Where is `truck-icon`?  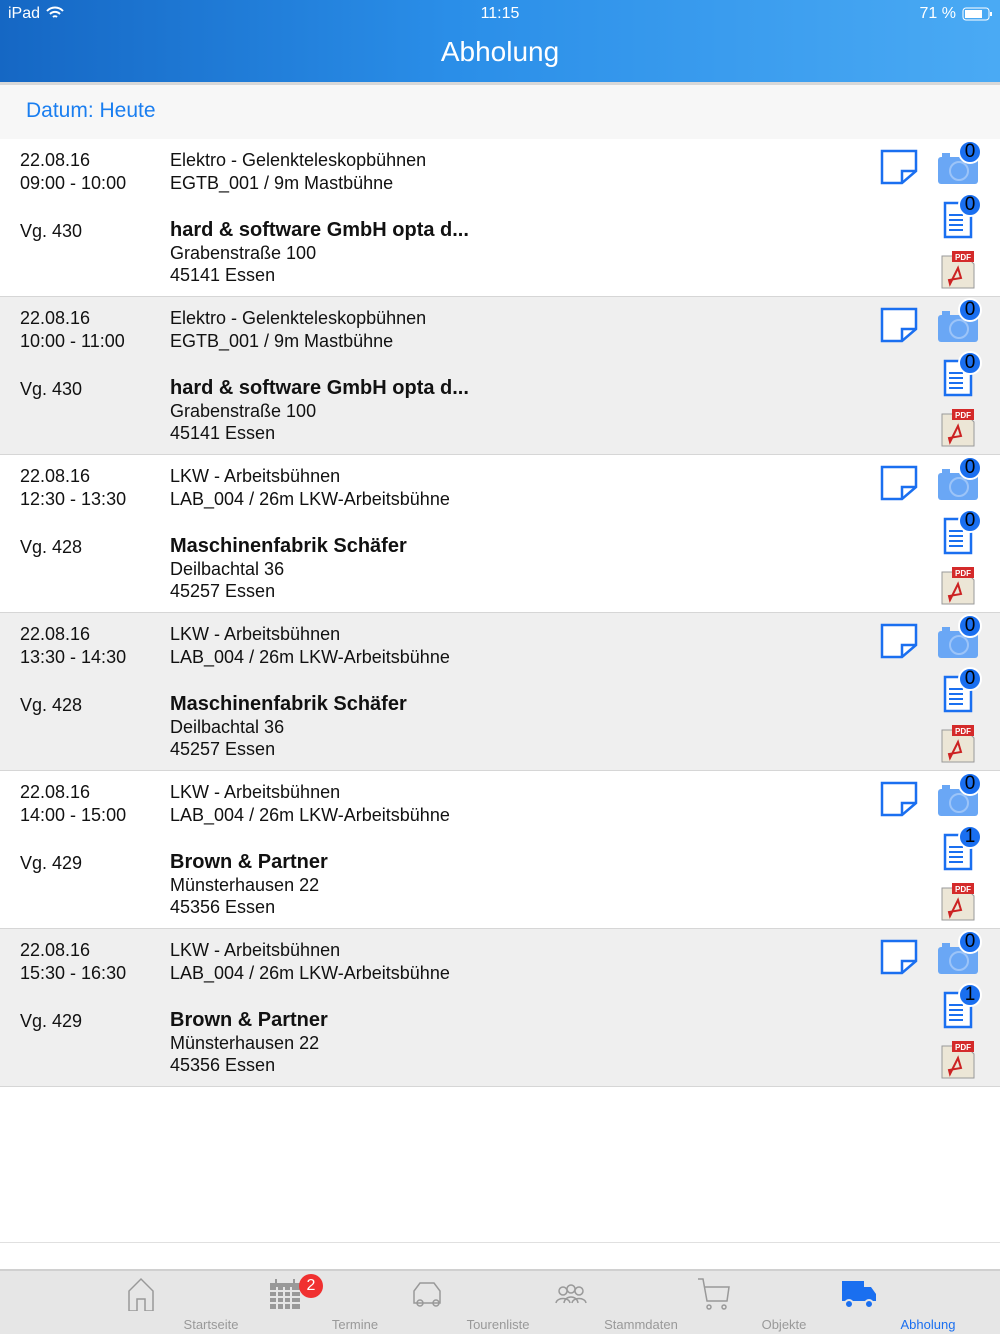 truck-icon is located at coordinates (859, 1295).